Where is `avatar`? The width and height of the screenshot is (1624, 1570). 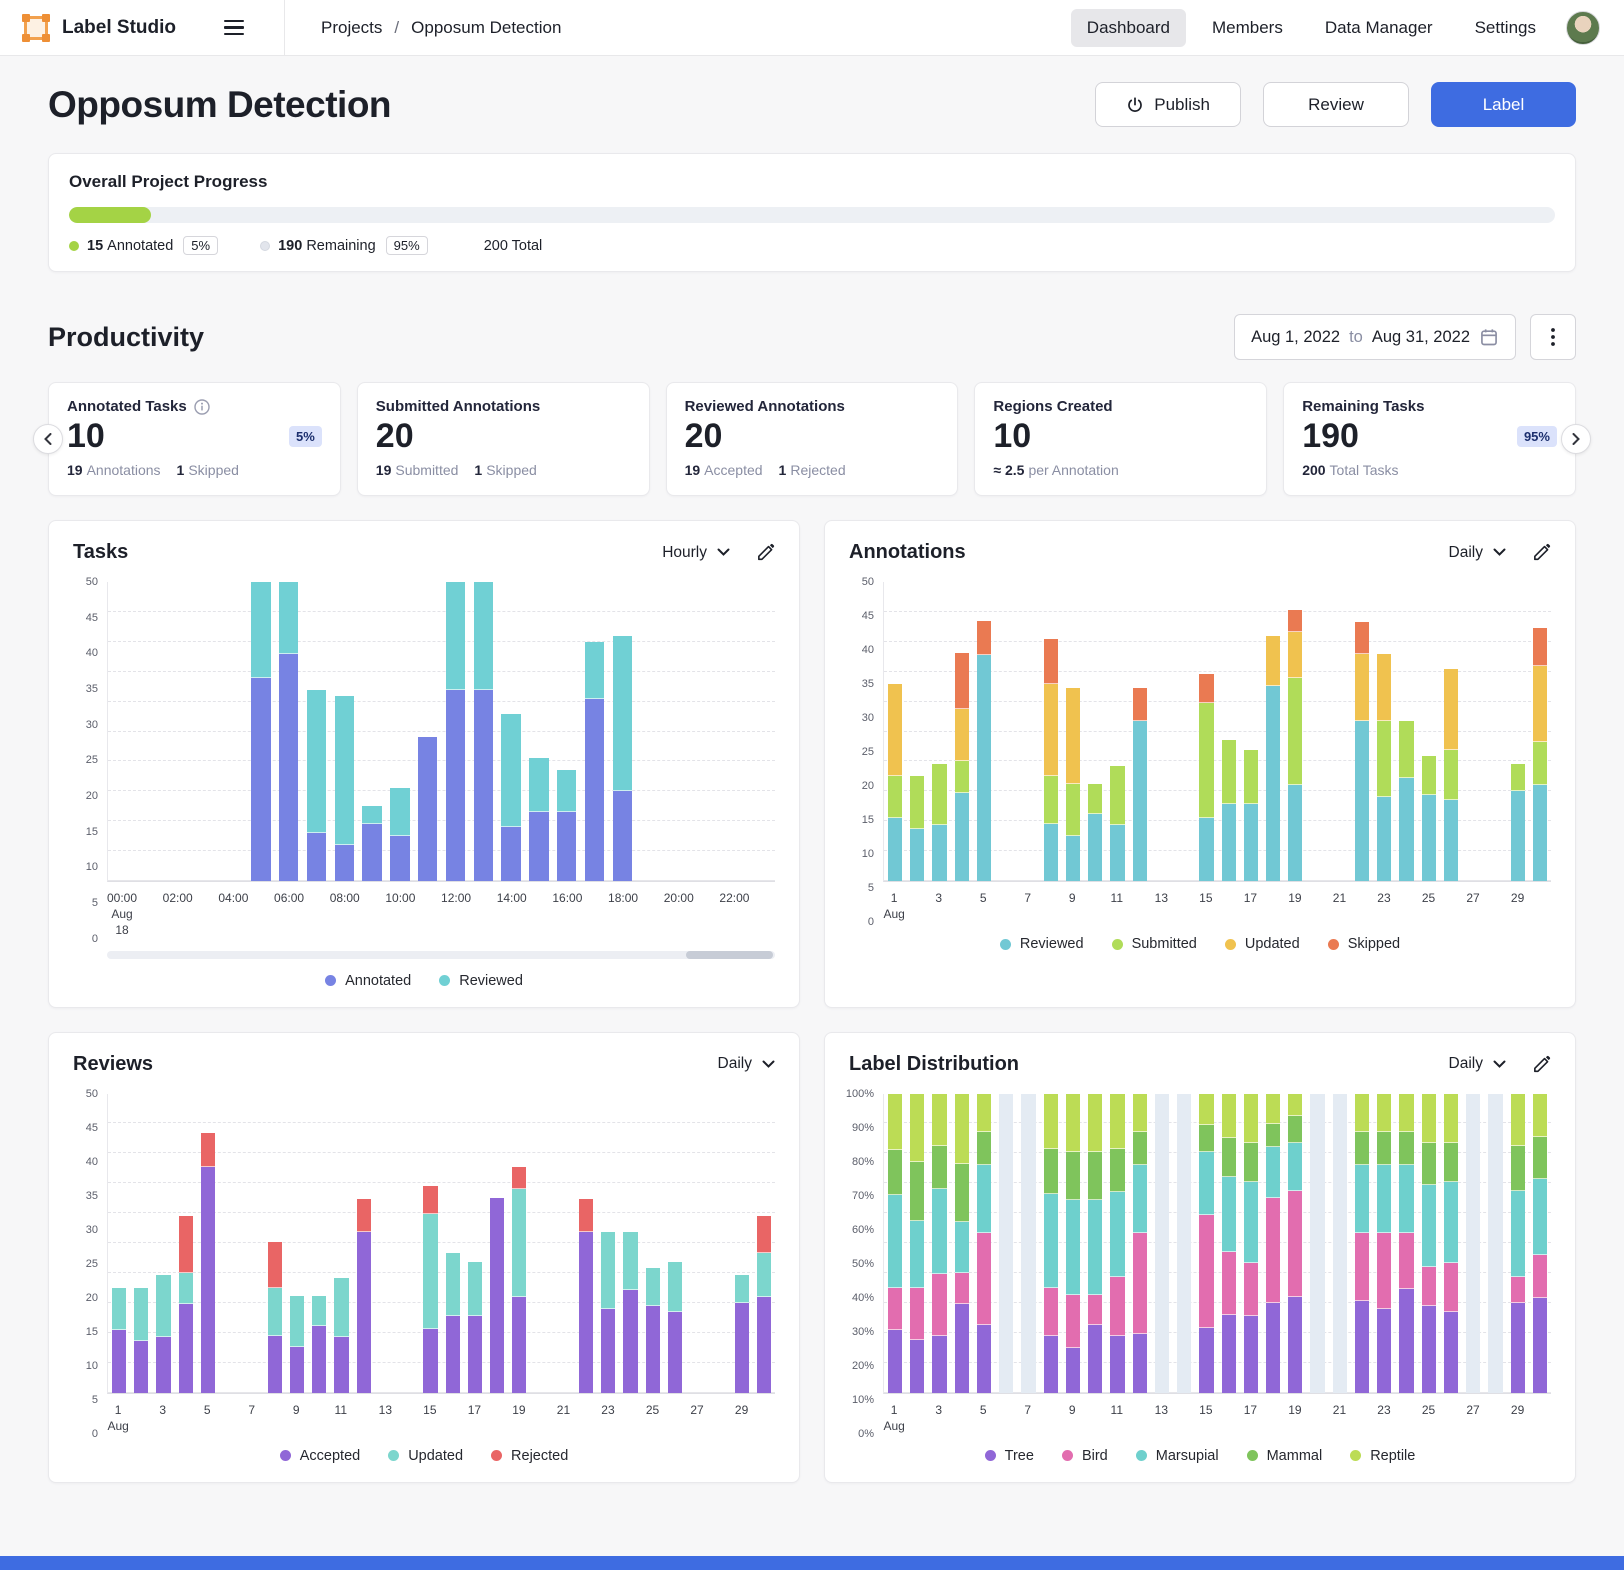
avatar is located at coordinates (1583, 27).